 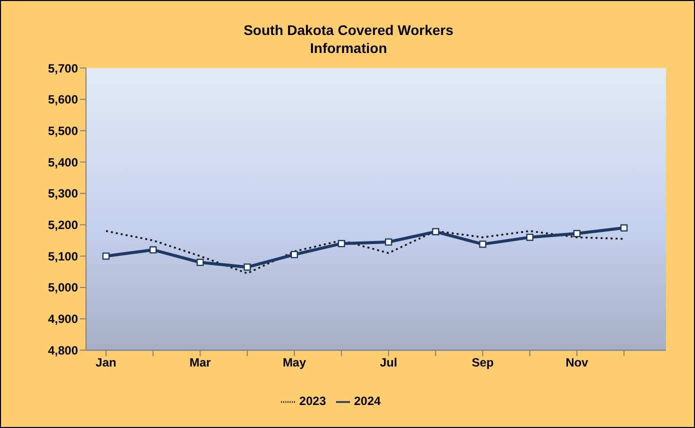 I want to click on x-tick-label: Jul, so click(x=389, y=363).